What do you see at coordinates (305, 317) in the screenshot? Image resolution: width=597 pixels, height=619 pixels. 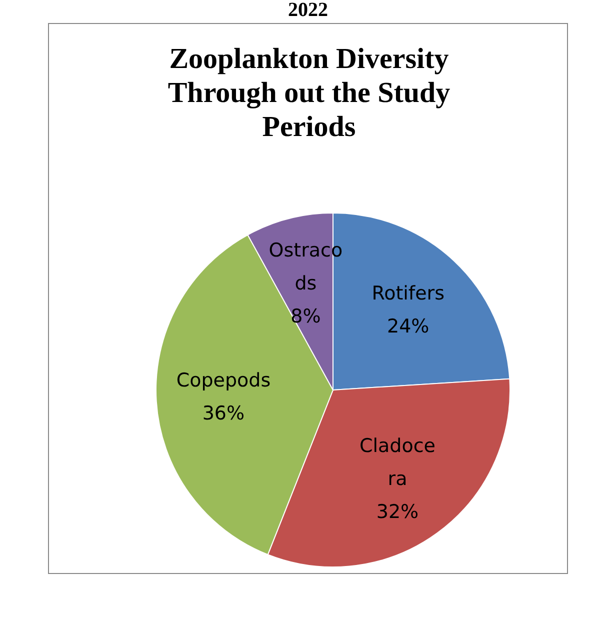 I see `data-label: 8%` at bounding box center [305, 317].